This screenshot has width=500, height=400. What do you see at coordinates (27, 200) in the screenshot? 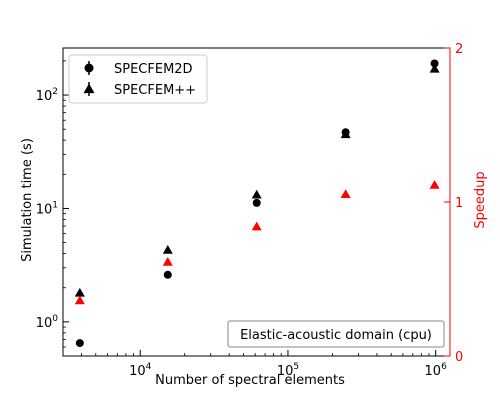
I see `y-axis-title-left: Simulation time (s)` at bounding box center [27, 200].